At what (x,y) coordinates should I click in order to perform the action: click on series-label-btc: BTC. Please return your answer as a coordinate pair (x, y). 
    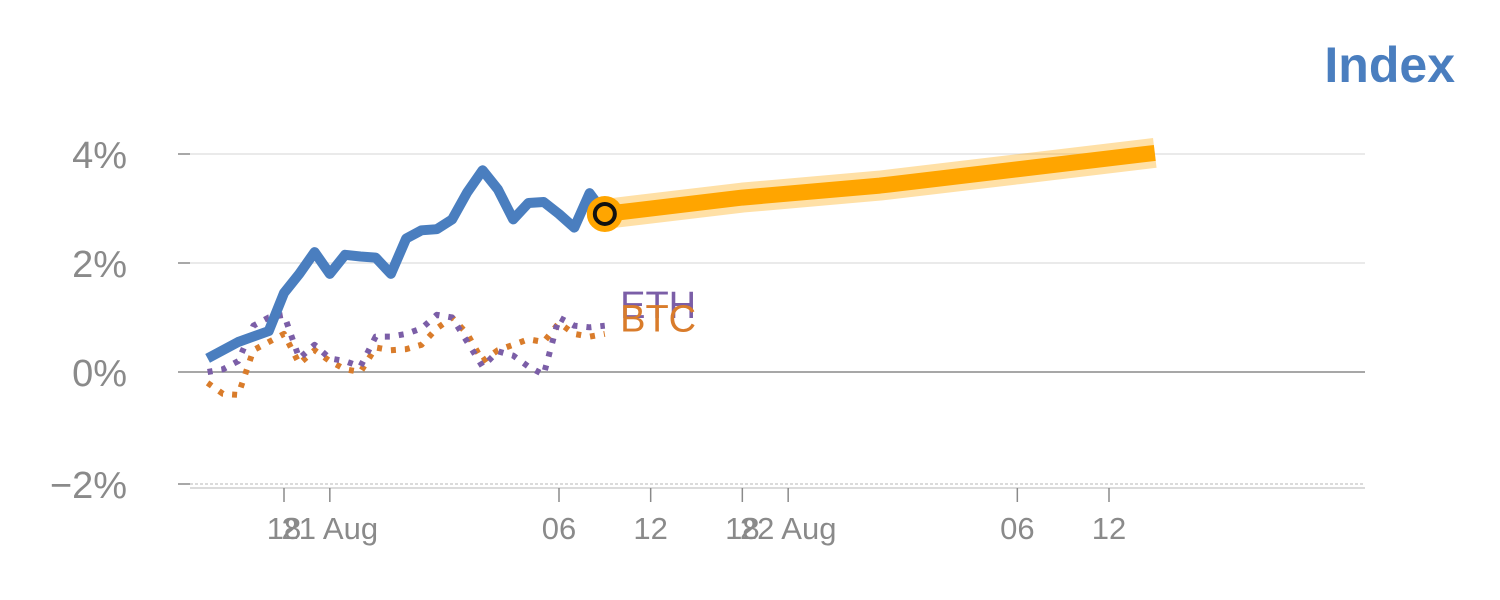
    Looking at the image, I should click on (658, 320).